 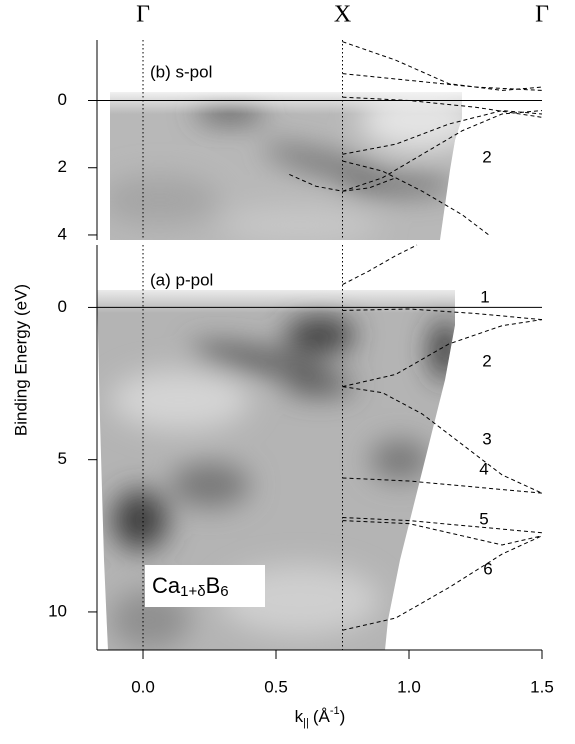 What do you see at coordinates (484, 296) in the screenshot?
I see `band-index: 1` at bounding box center [484, 296].